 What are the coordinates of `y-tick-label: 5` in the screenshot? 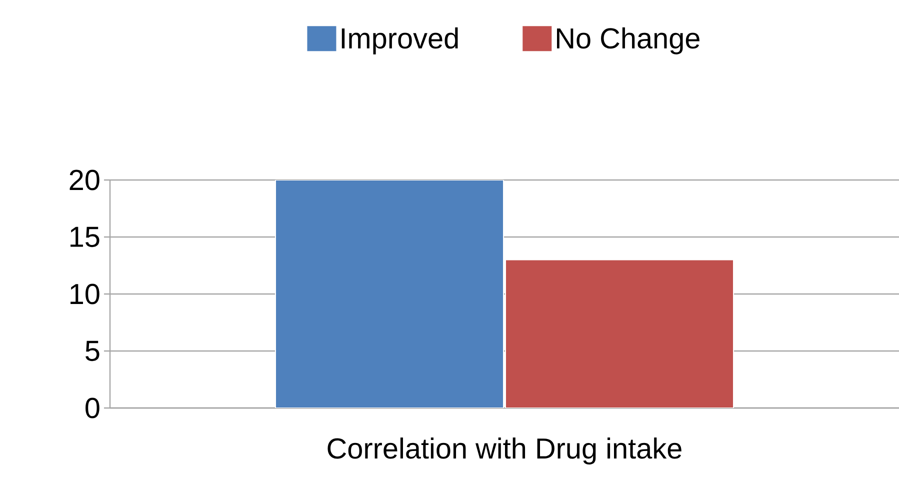 It's located at (93, 351).